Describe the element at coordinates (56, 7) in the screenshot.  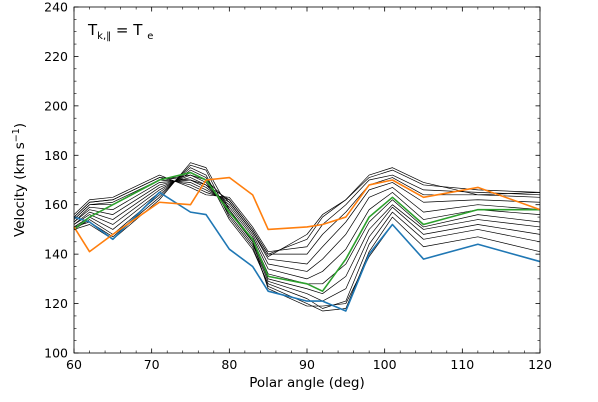
I see `y-tick-label: 240` at that location.